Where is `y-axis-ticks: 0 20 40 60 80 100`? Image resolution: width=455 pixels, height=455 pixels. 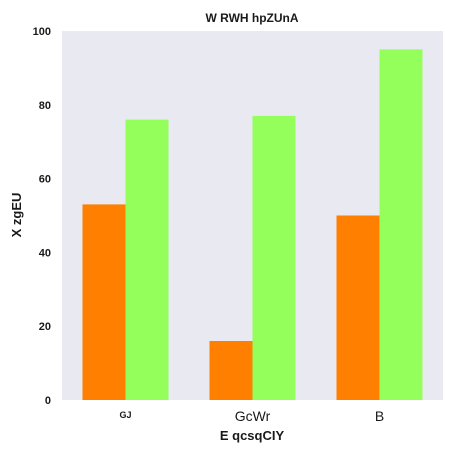 y-axis-ticks: 0 20 40 60 80 100 is located at coordinates (42, 216).